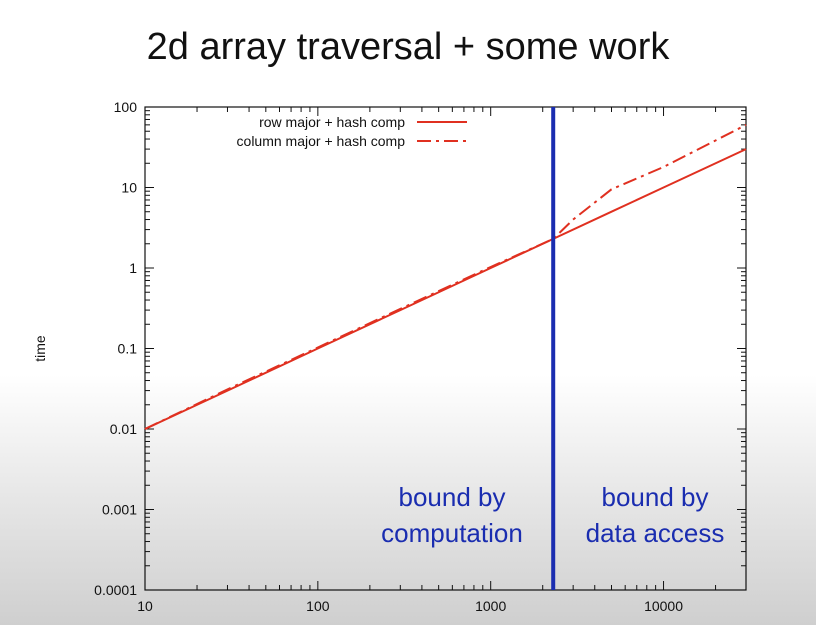  I want to click on y-tick-label: 0.01, so click(123, 429).